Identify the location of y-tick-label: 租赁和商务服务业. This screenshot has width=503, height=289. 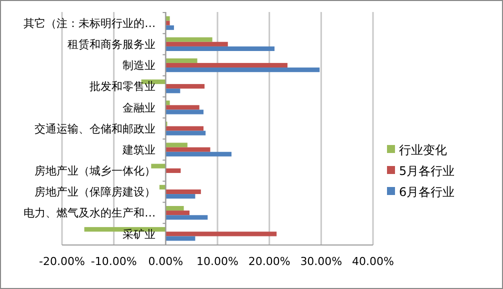
(112, 45).